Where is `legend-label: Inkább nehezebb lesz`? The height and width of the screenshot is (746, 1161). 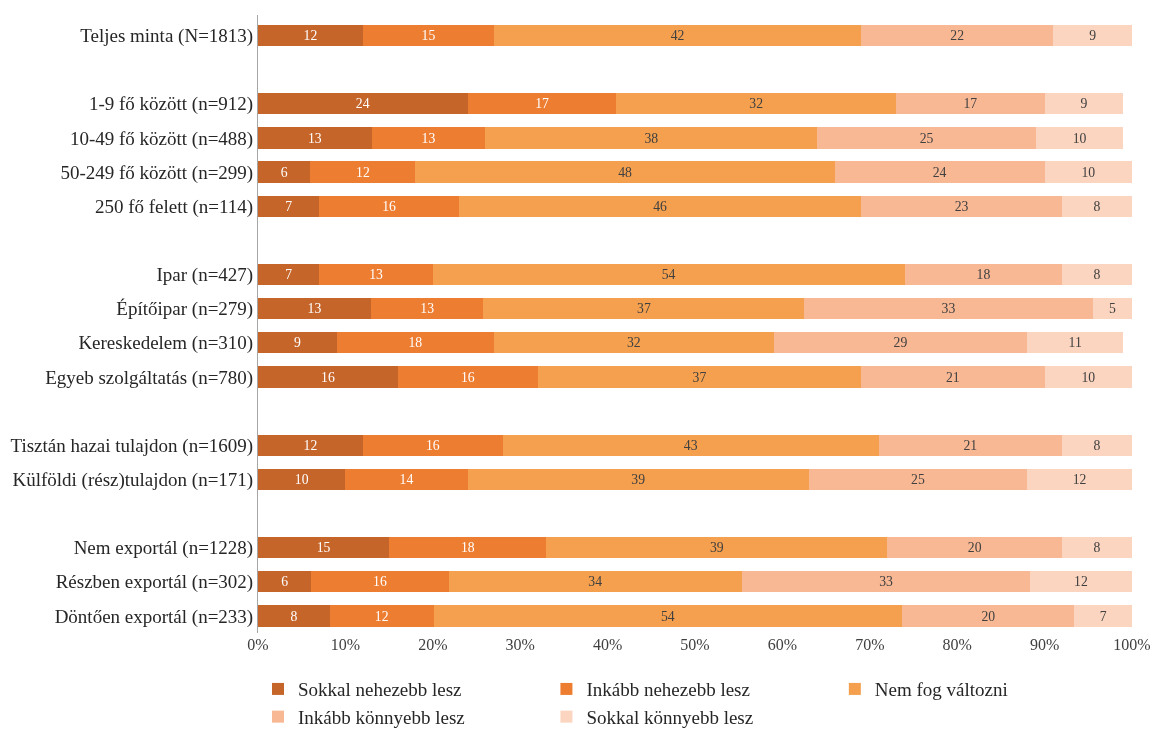
legend-label: Inkább nehezebb lesz is located at coordinates (668, 690).